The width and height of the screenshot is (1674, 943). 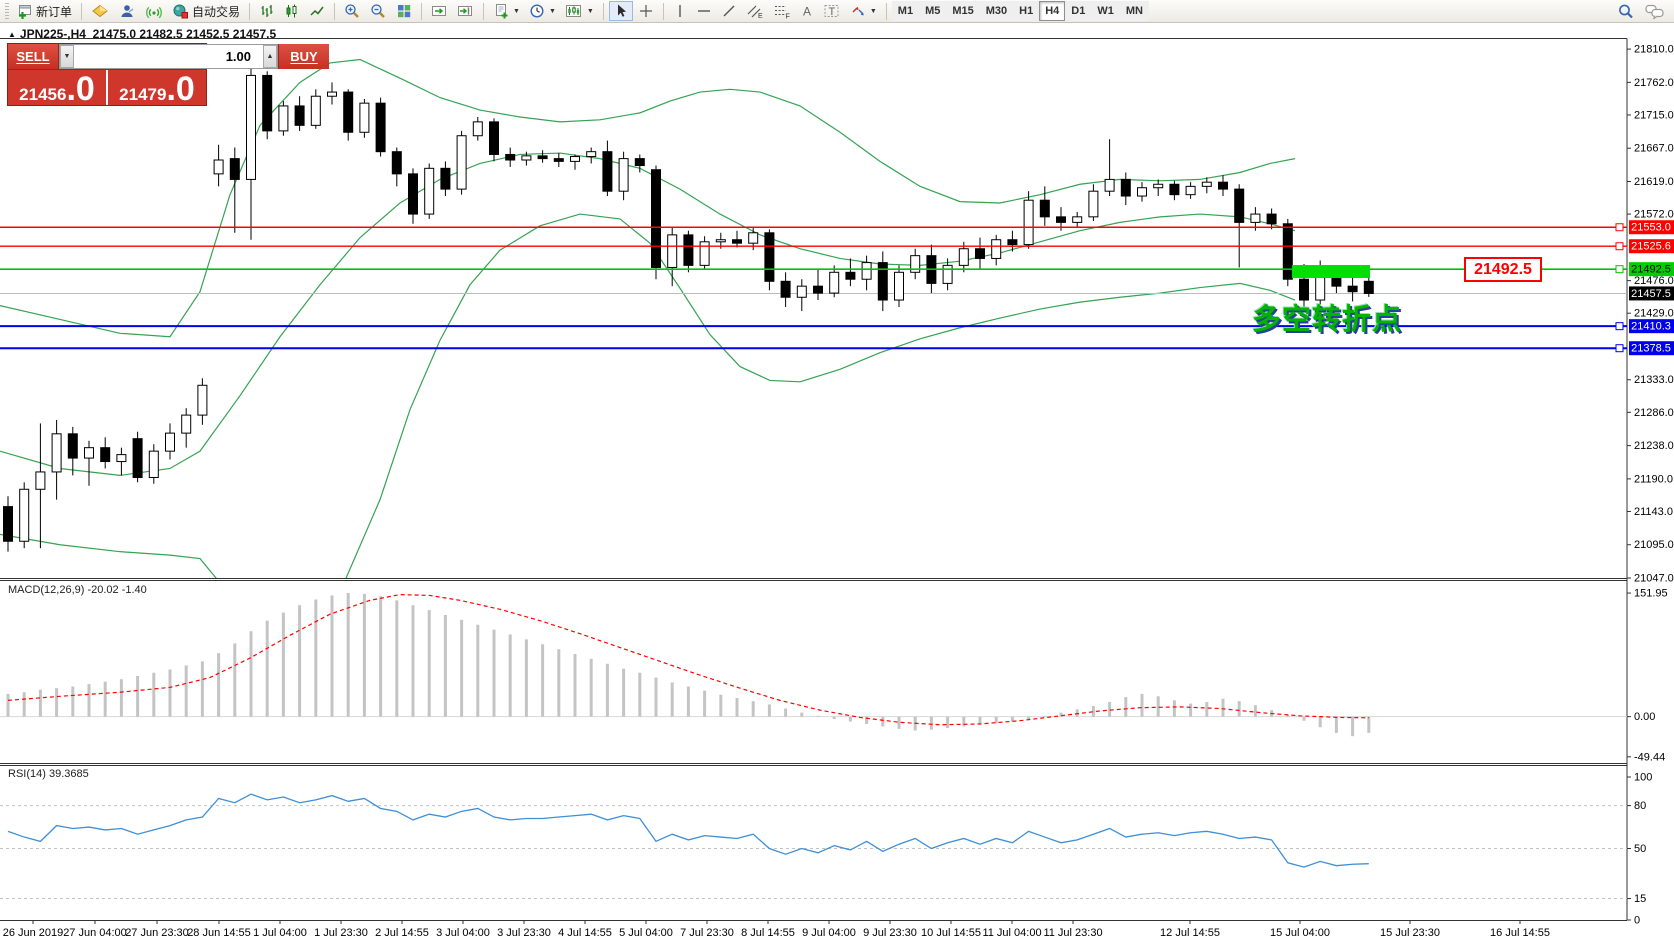 I want to click on arrows-button: ▼, so click(x=863, y=11).